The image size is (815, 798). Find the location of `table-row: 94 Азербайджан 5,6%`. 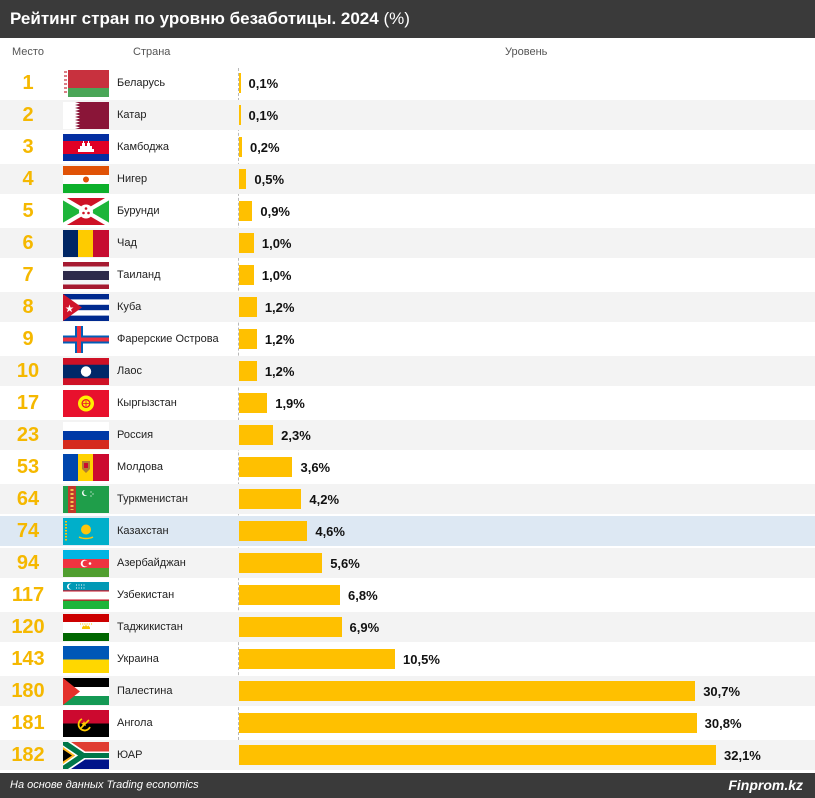

table-row: 94 Азербайджан 5,6% is located at coordinates (407, 563).